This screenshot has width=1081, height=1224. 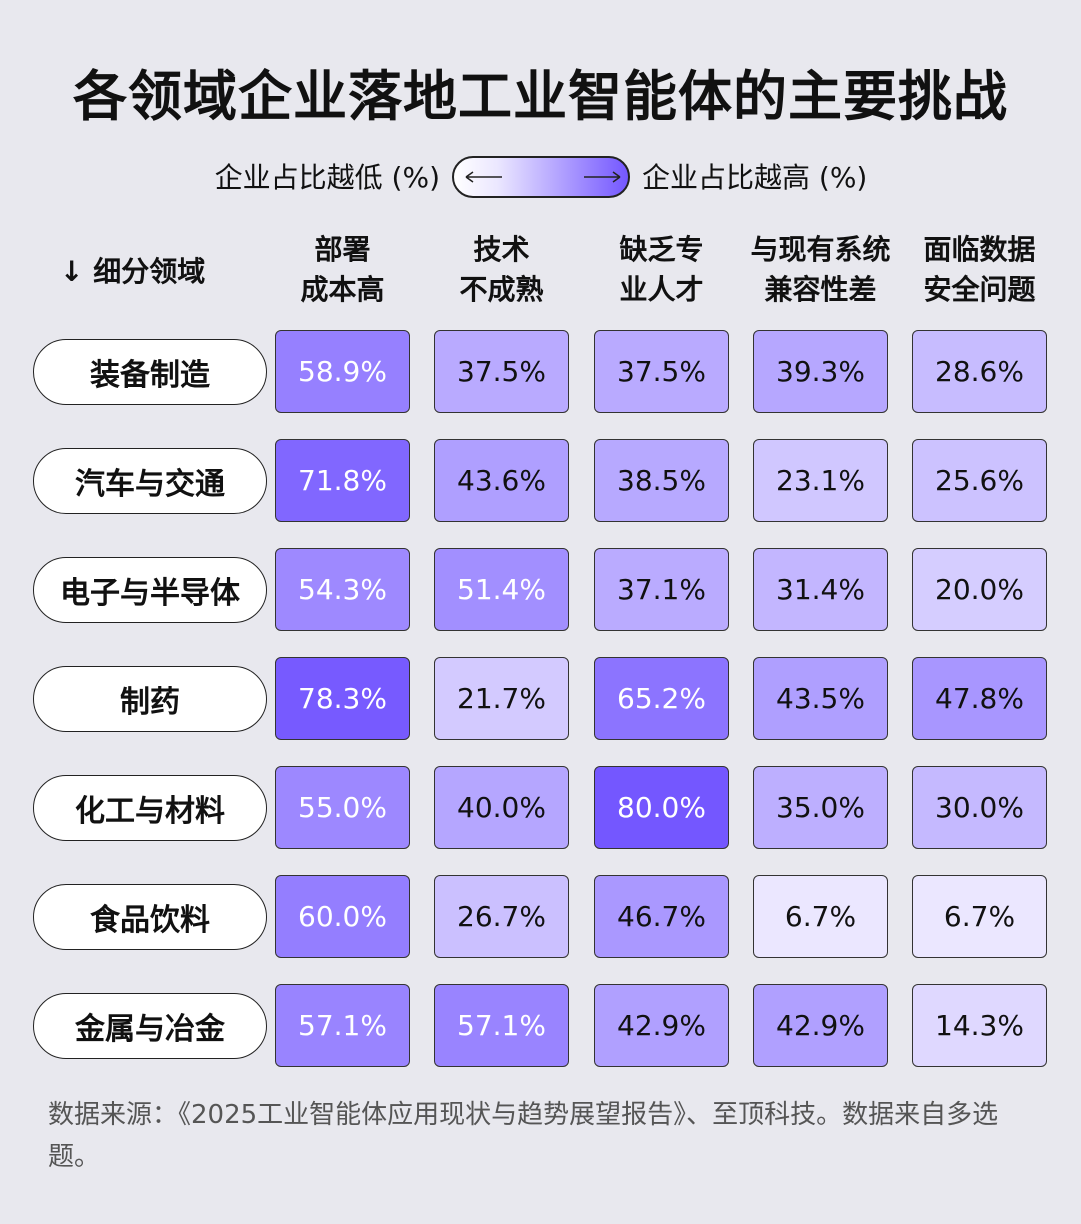 I want to click on legend-gradient, so click(x=541, y=177).